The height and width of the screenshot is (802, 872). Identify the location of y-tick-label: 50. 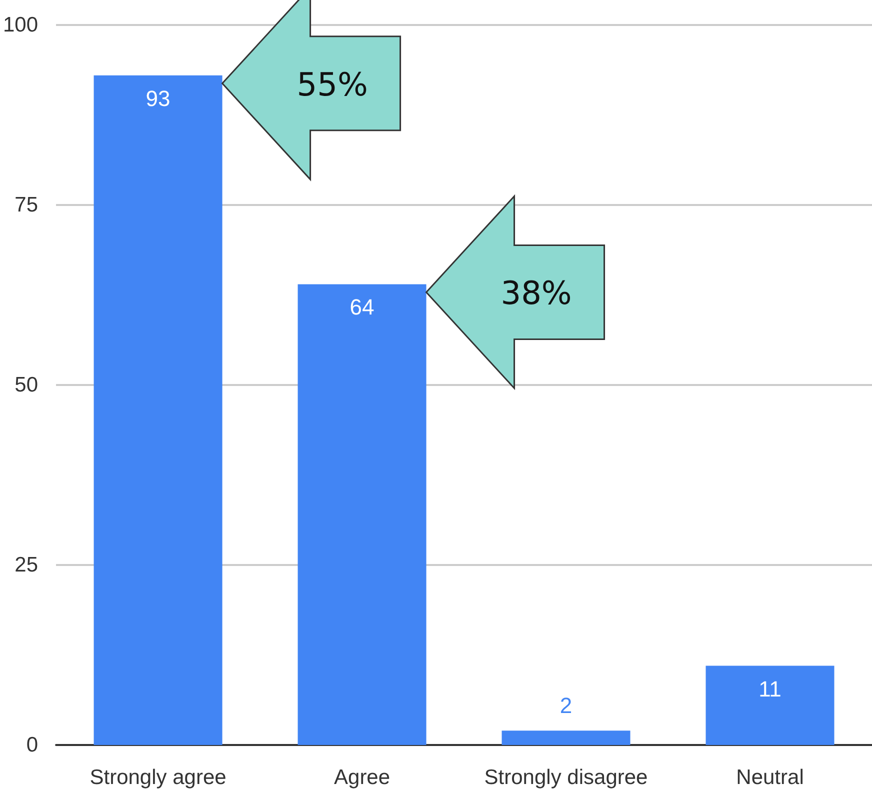
(26, 385).